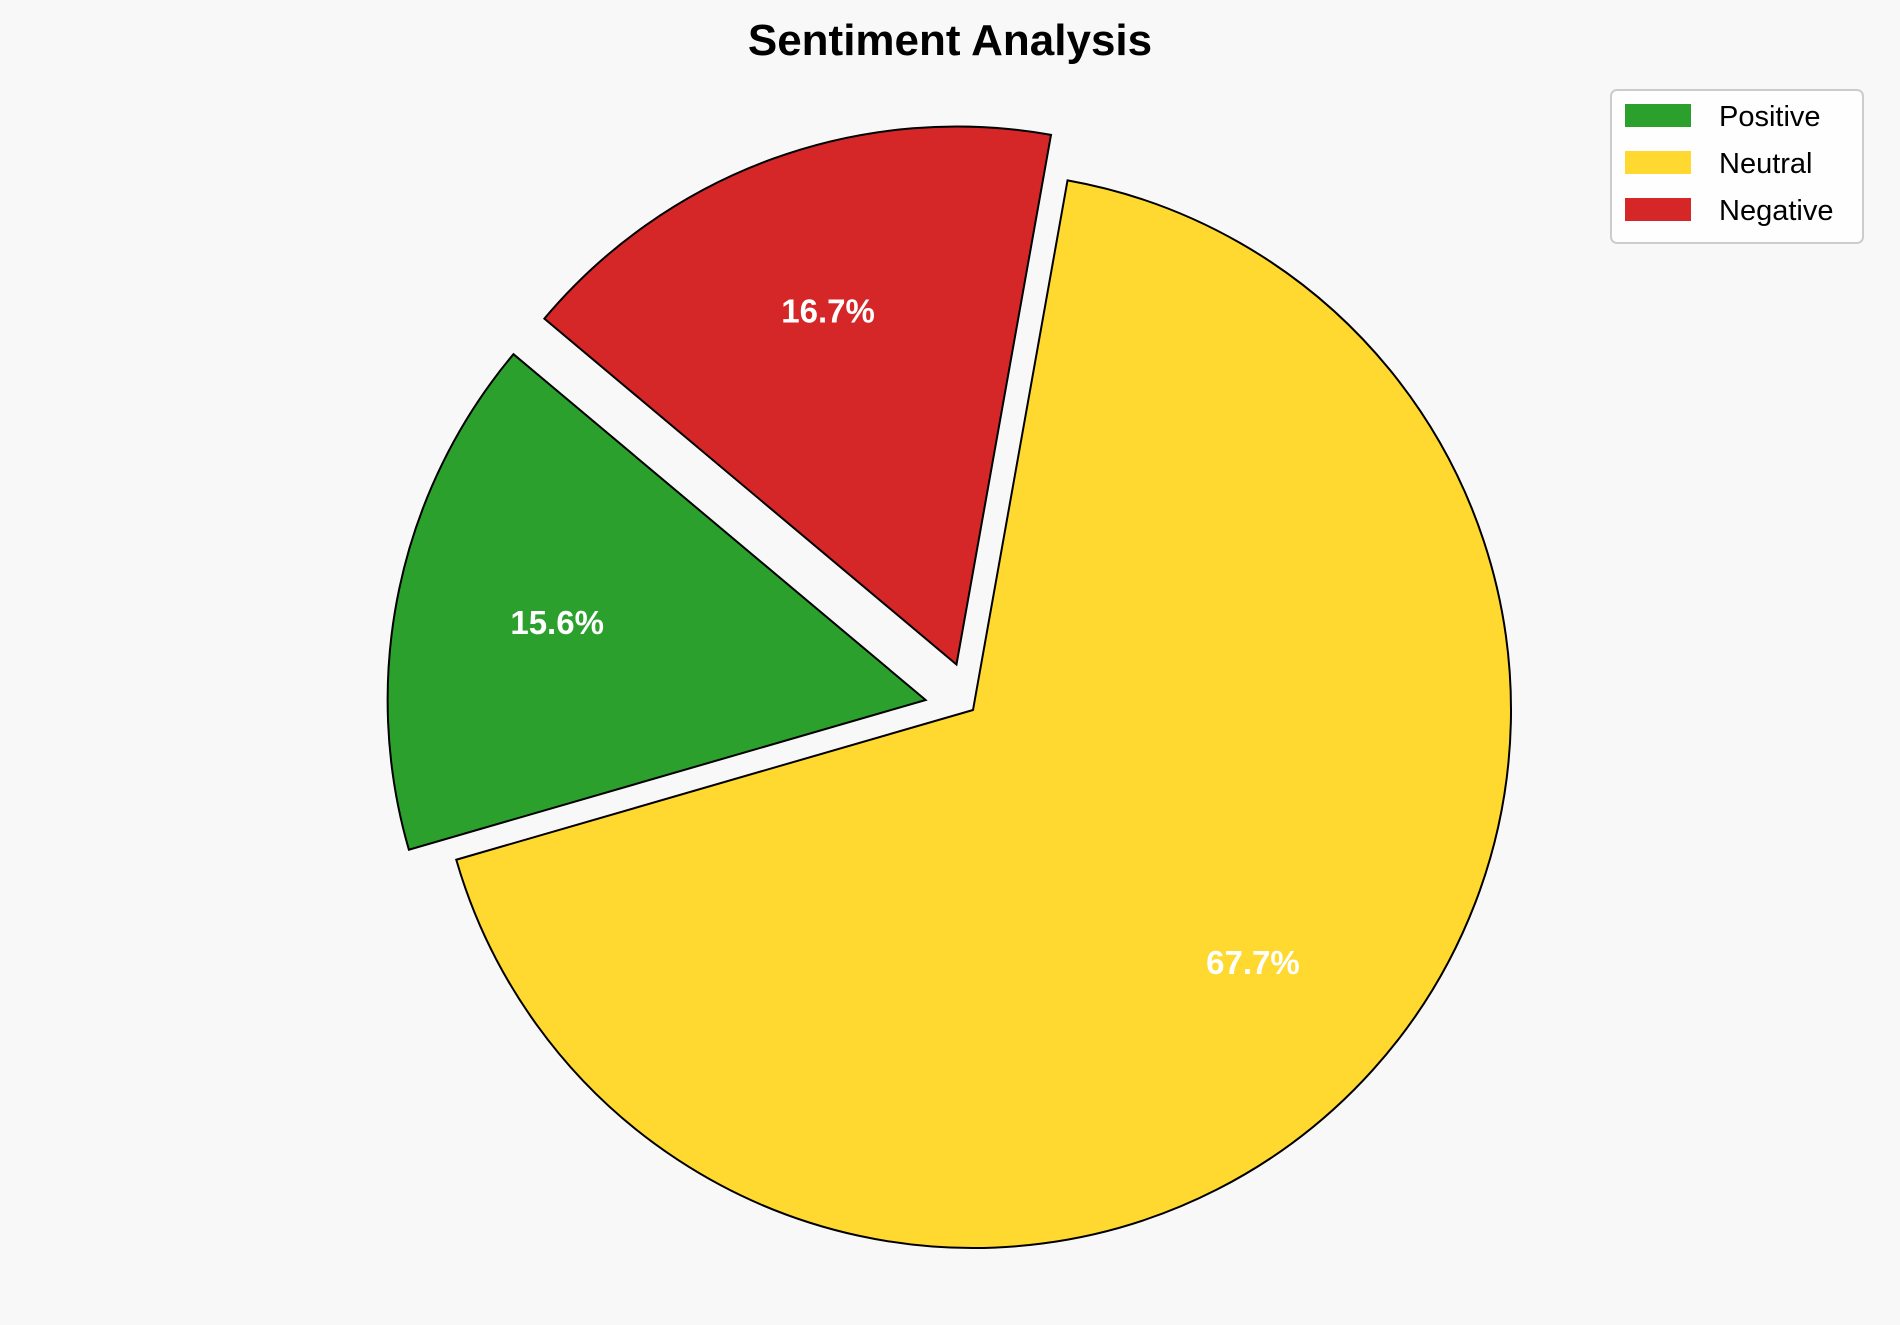 This screenshot has height=1325, width=1900. What do you see at coordinates (1776, 211) in the screenshot?
I see `legend-label-negative: Negative` at bounding box center [1776, 211].